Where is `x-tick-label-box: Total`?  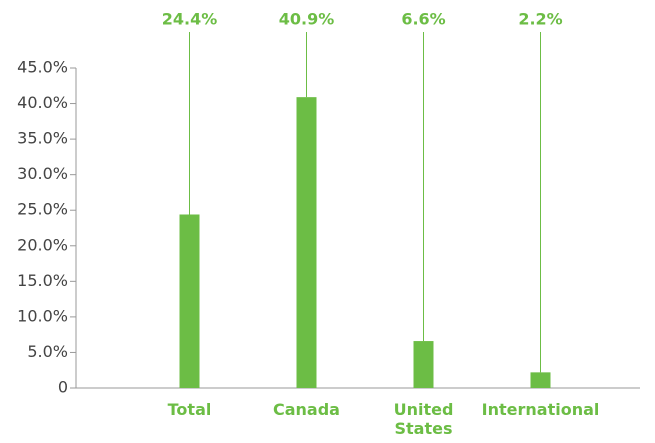 x-tick-label-box: Total is located at coordinates (190, 409).